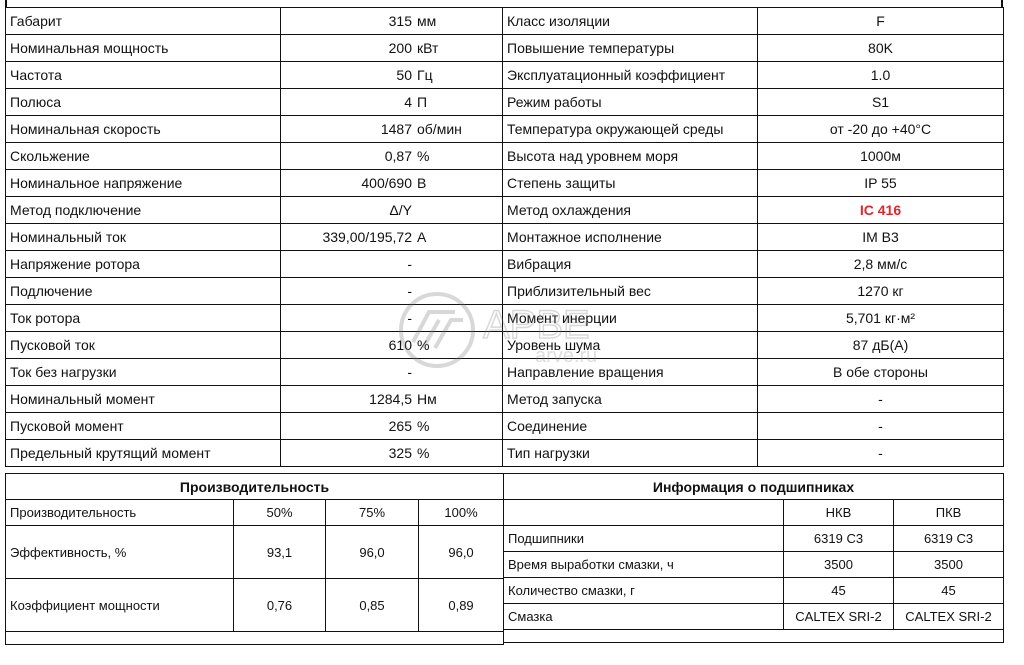 The height and width of the screenshot is (665, 1024). What do you see at coordinates (119, 552) in the screenshot?
I see `perf-label: Эффективность, %` at bounding box center [119, 552].